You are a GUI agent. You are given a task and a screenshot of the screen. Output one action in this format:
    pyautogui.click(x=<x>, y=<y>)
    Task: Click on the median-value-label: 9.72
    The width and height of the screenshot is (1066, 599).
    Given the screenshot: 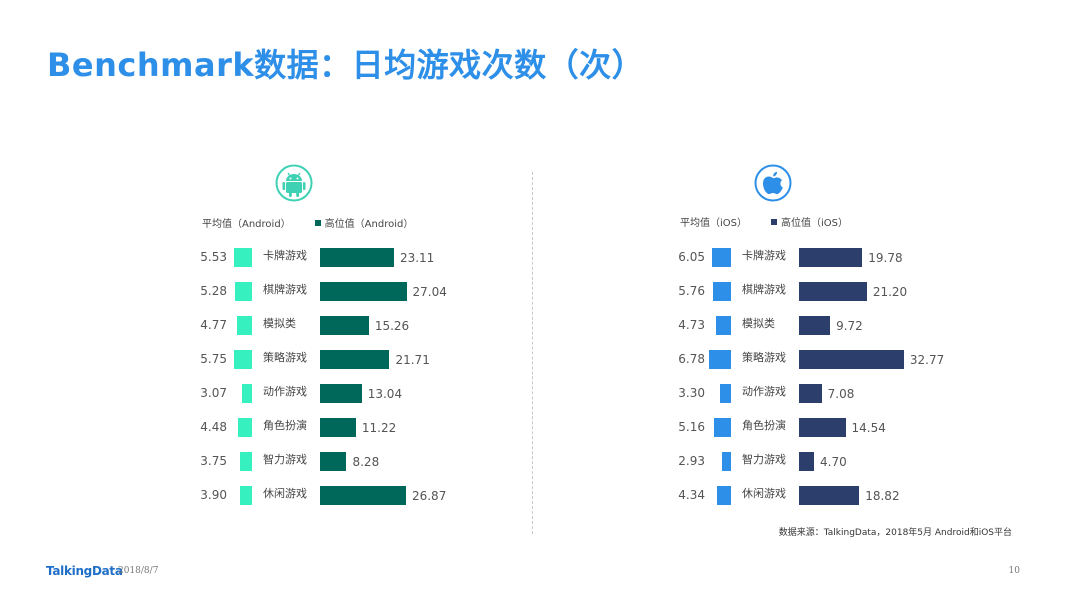 What is the action you would take?
    pyautogui.click(x=849, y=326)
    